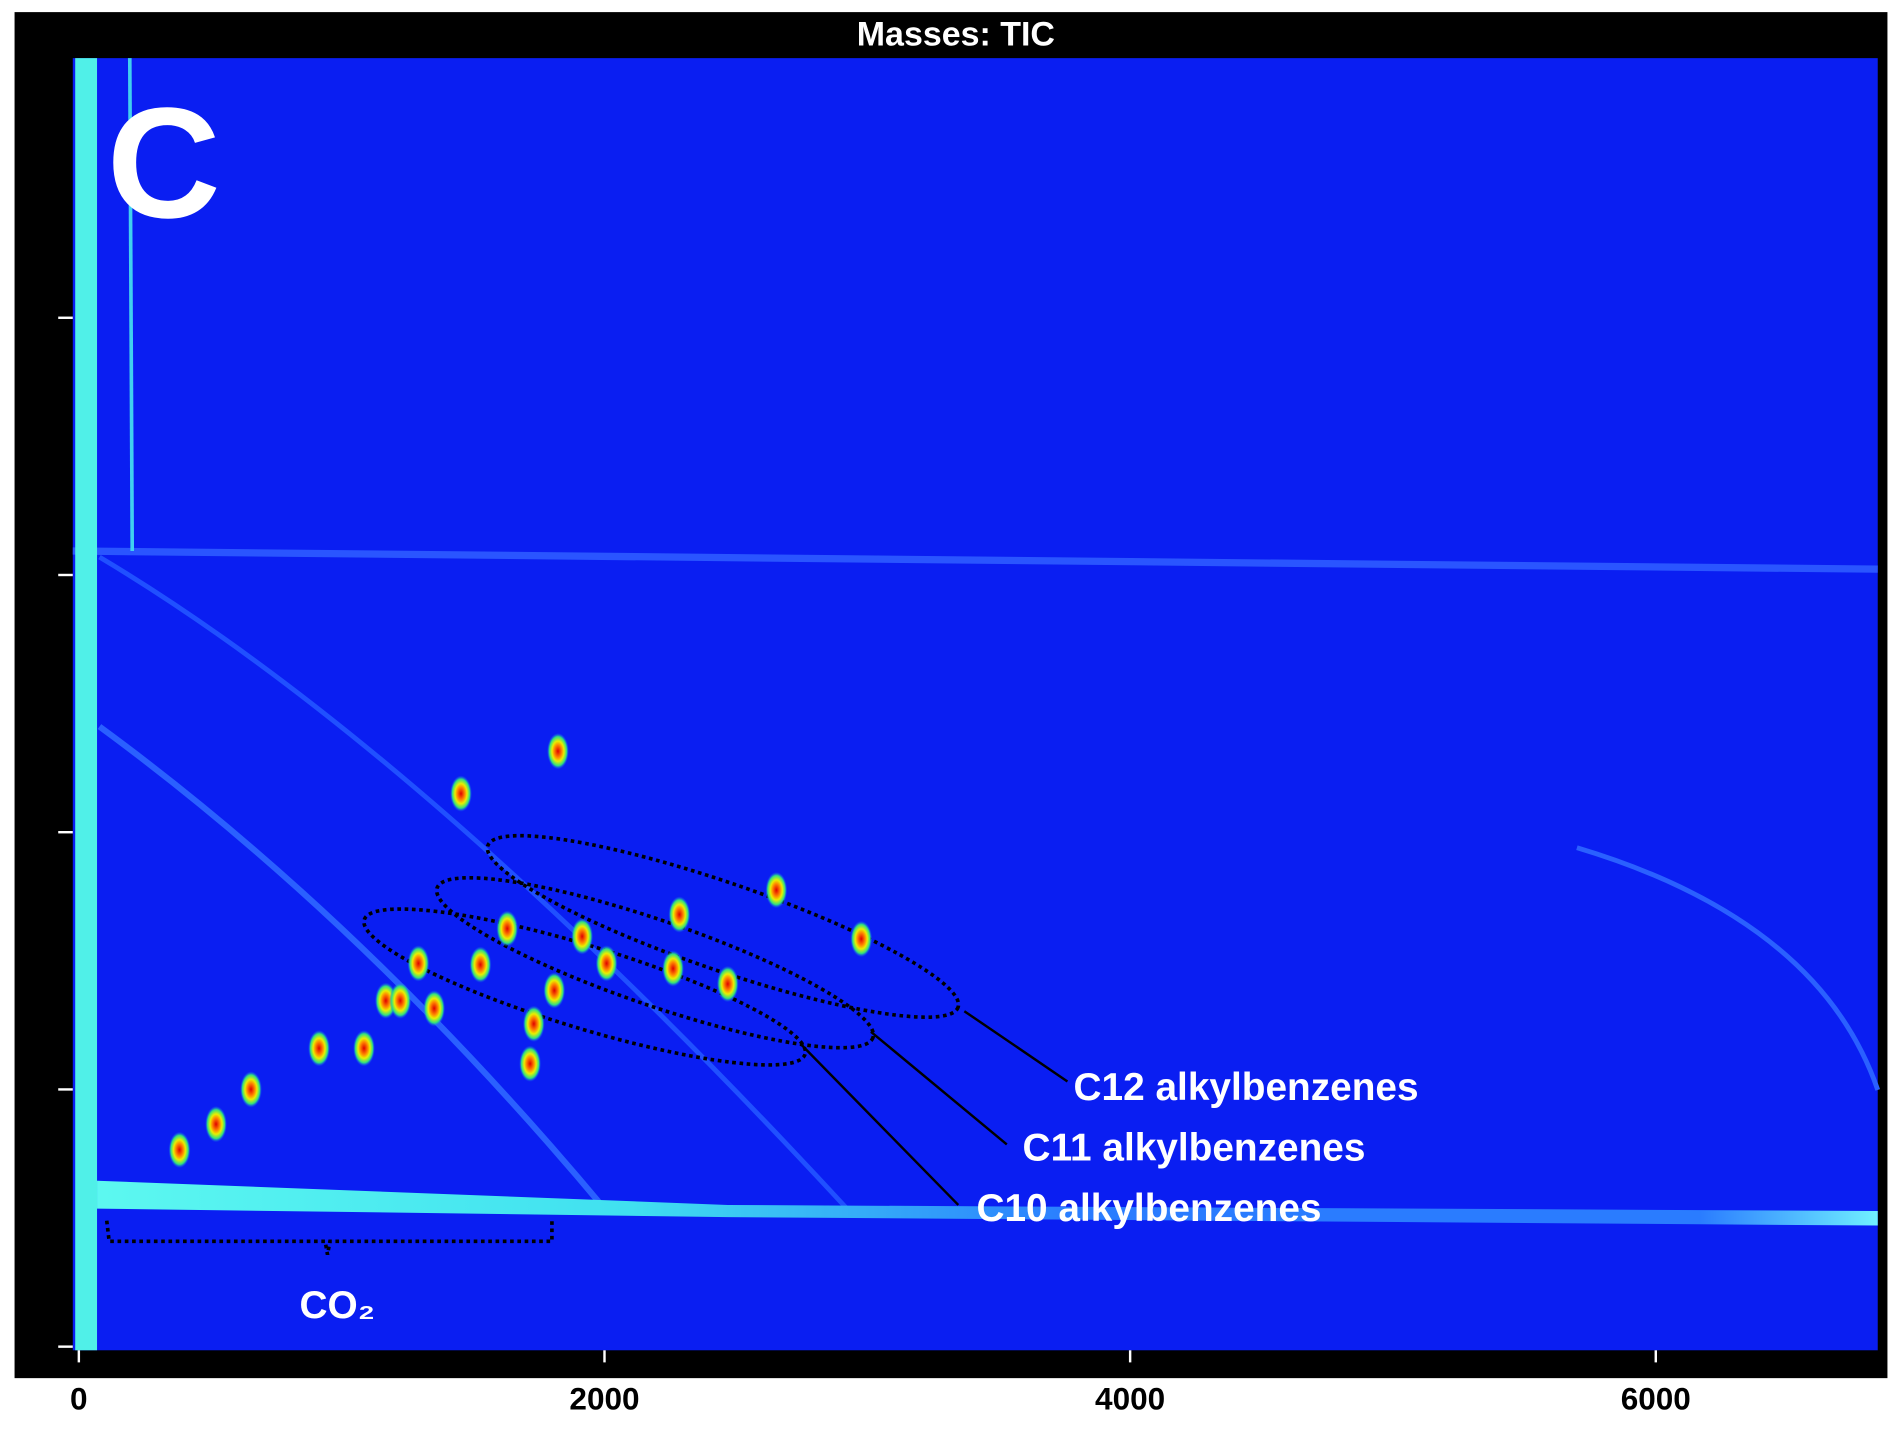 This screenshot has height=1434, width=1902. Describe the element at coordinates (79, 1398) in the screenshot. I see `x-tick-label: 0` at that location.